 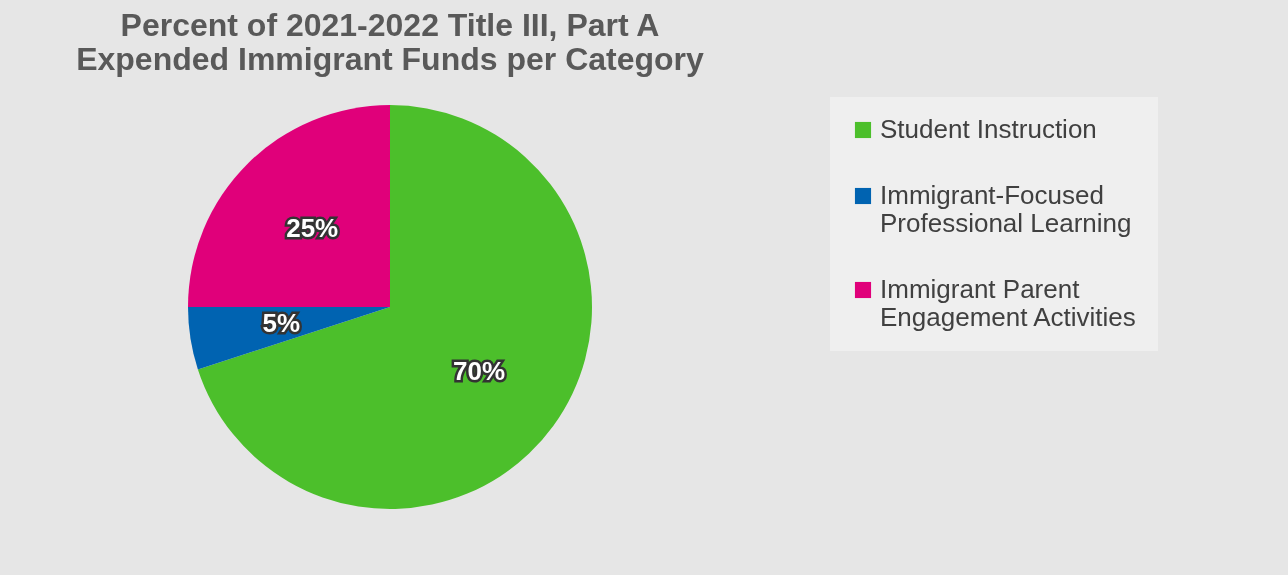 What do you see at coordinates (479, 370) in the screenshot?
I see `data-label: 70%` at bounding box center [479, 370].